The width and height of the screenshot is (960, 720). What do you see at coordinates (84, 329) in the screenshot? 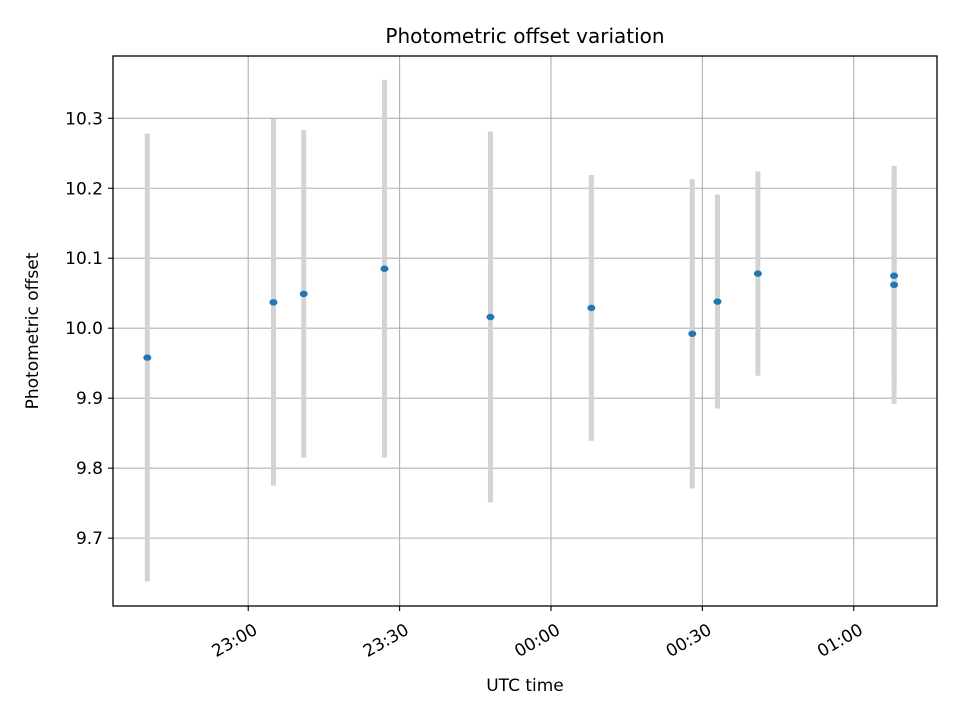
I see `y-tick-label: 10.0` at bounding box center [84, 329].